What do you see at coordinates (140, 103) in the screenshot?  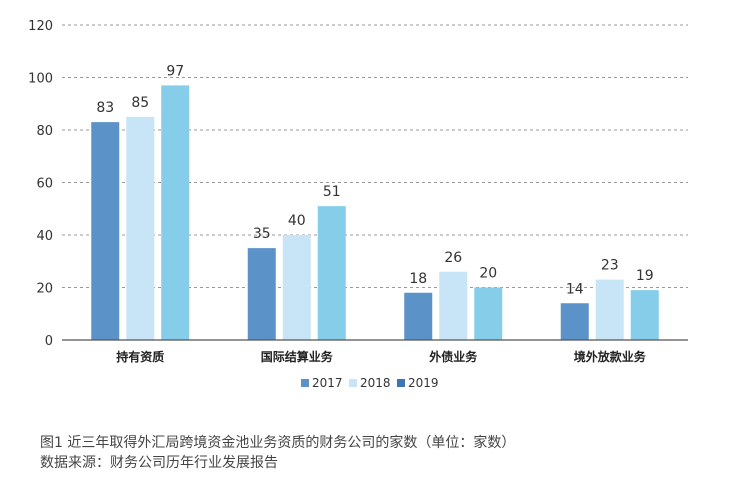 I see `data-label: 85` at bounding box center [140, 103].